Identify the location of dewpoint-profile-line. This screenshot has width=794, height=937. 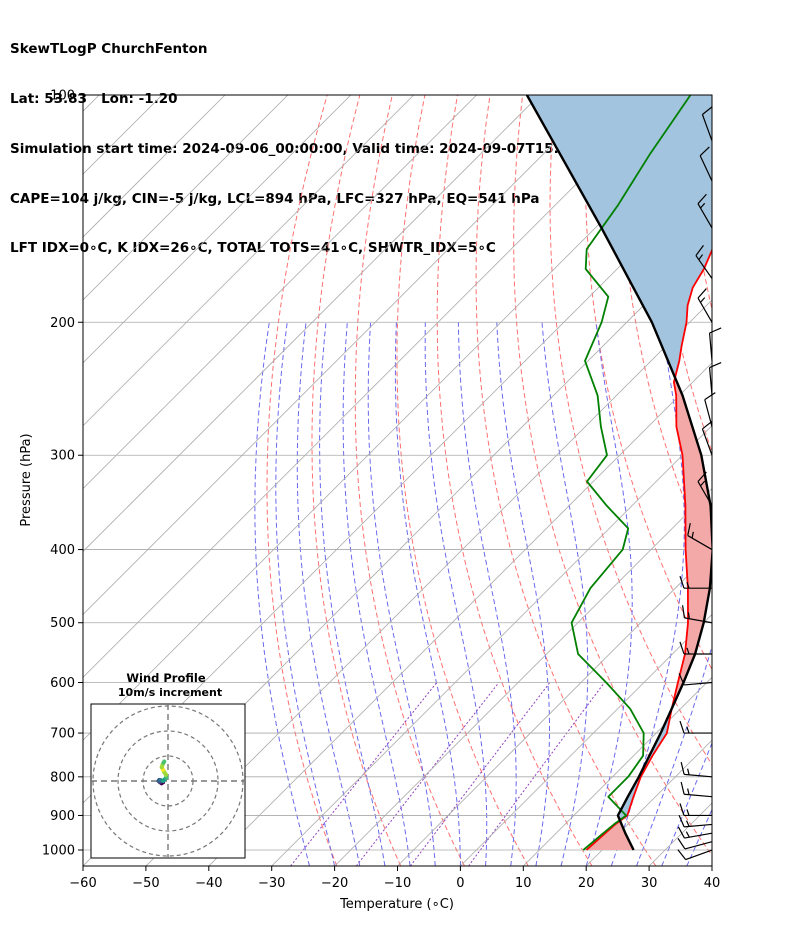
(631, 473).